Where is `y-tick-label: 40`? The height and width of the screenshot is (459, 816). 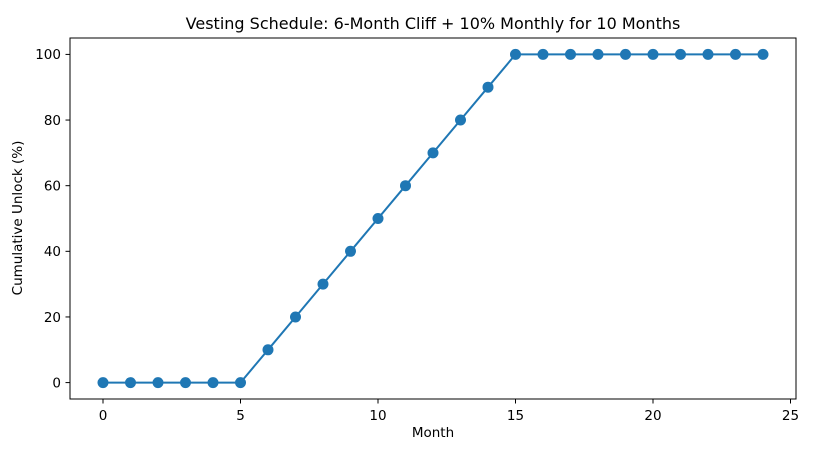 y-tick-label: 40 is located at coordinates (52, 252).